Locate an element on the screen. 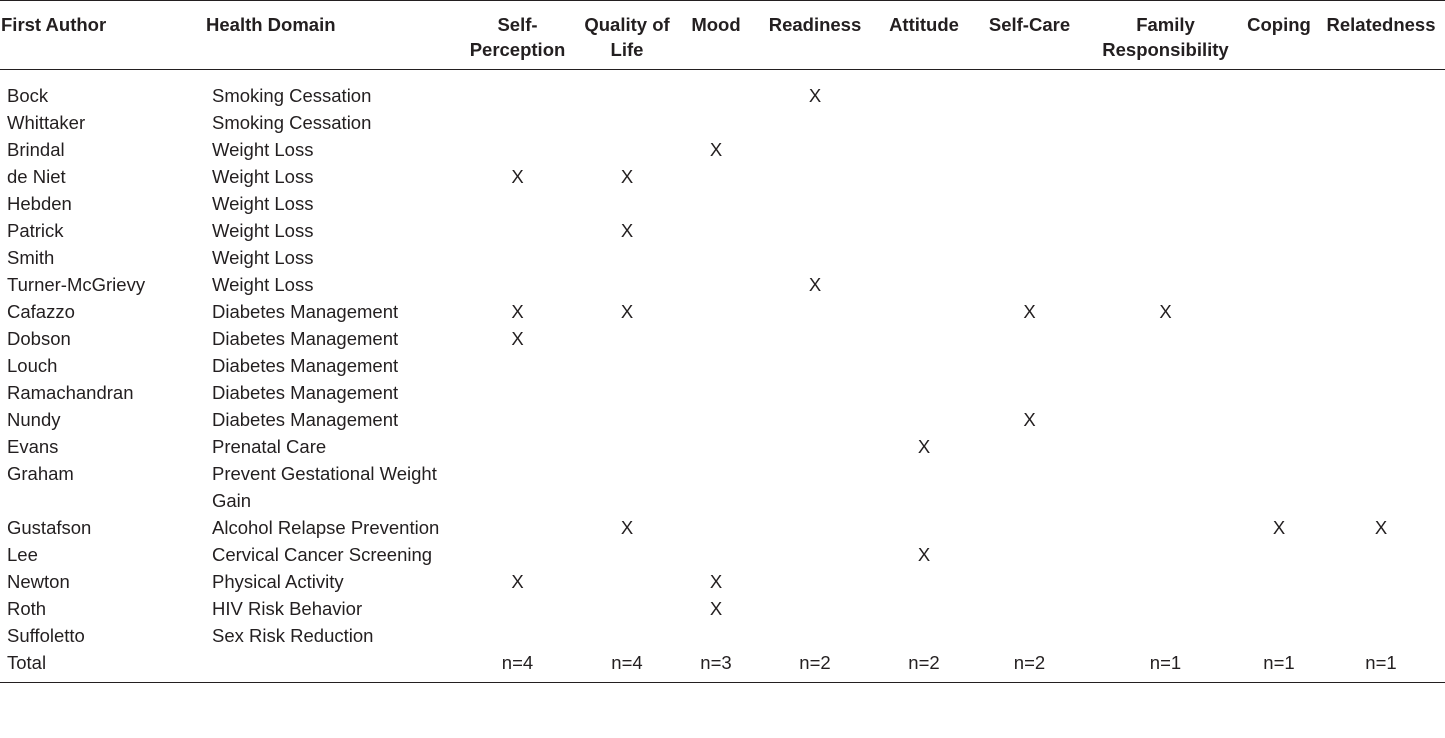 The height and width of the screenshot is (738, 1445). table-row: Cafazzo Diabetes Management X X X X is located at coordinates (722, 311).